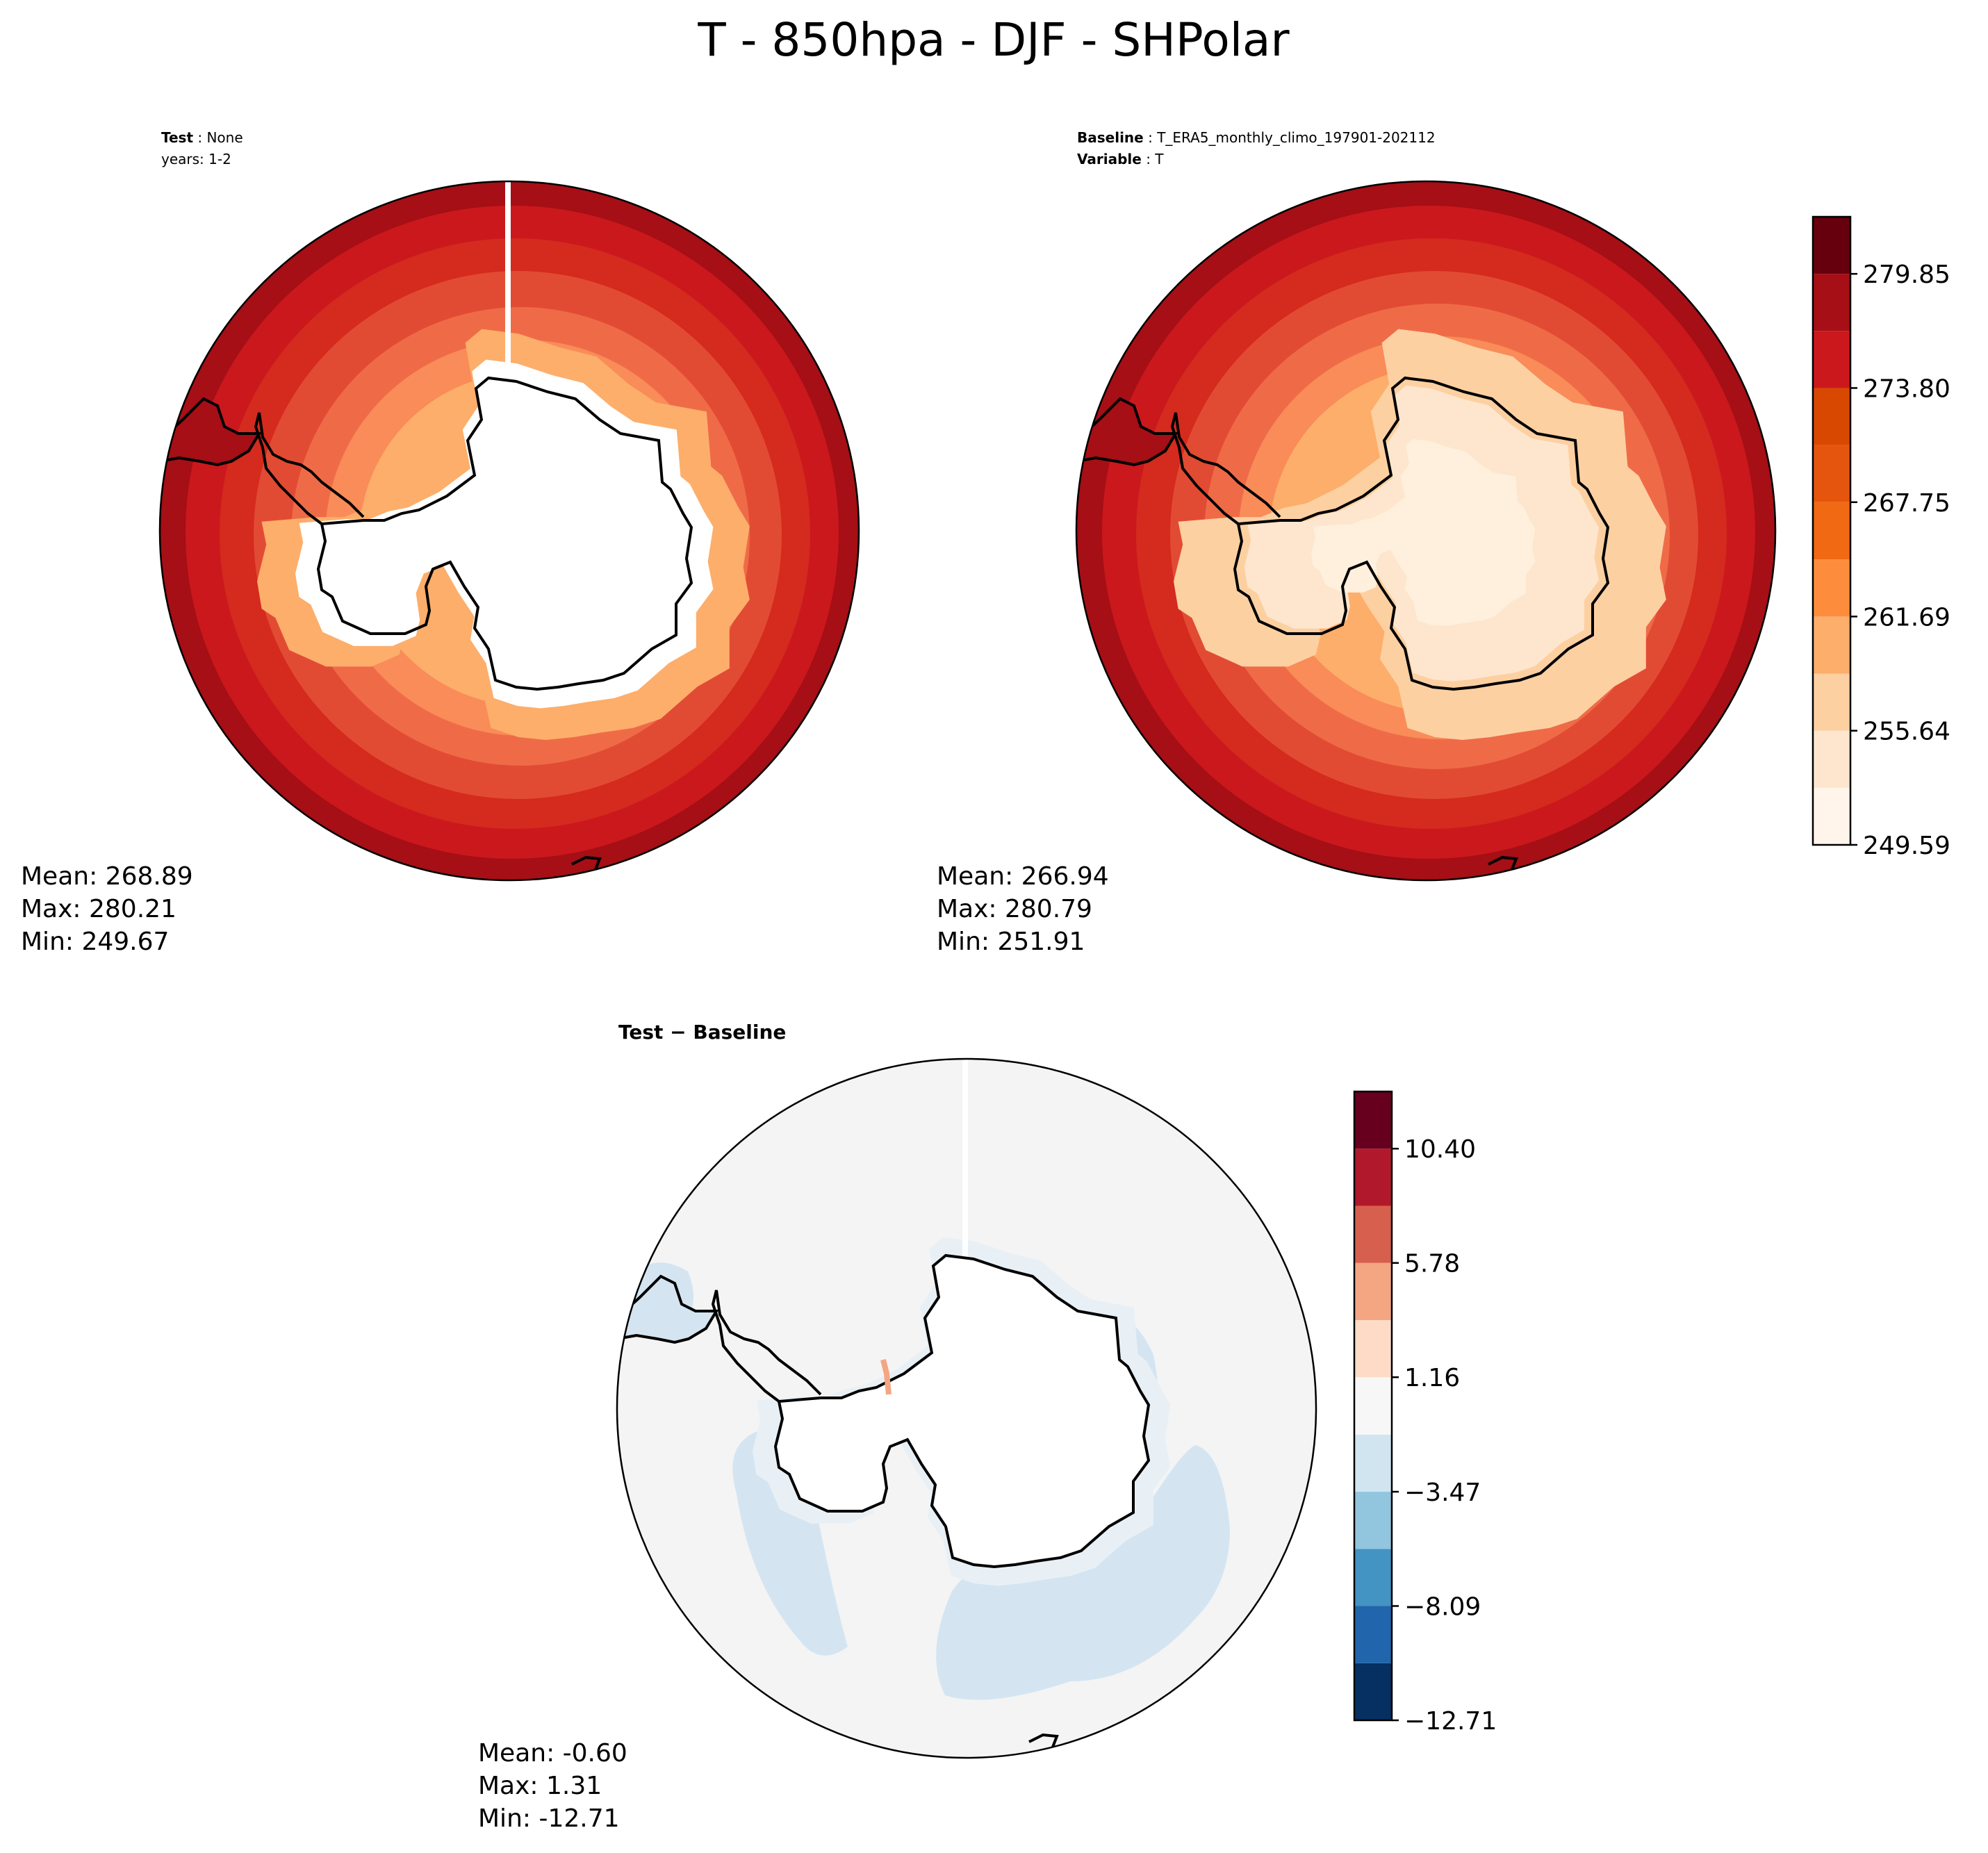 Image resolution: width=1988 pixels, height=1853 pixels. Describe the element at coordinates (224, 137) in the screenshot. I see `panel-test-label-value: None` at that location.